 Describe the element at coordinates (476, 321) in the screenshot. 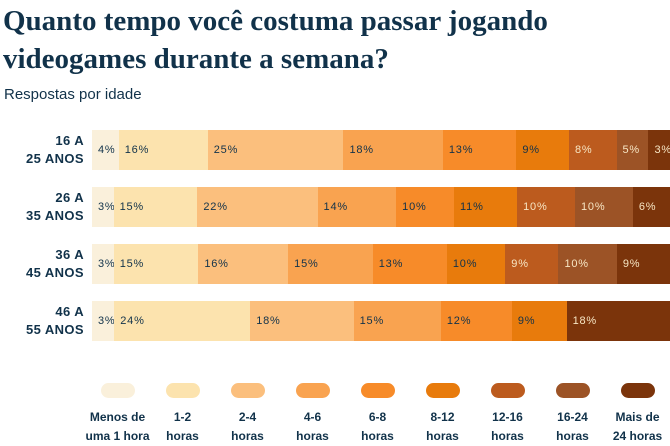

I see `bar-segment: 12%` at that location.